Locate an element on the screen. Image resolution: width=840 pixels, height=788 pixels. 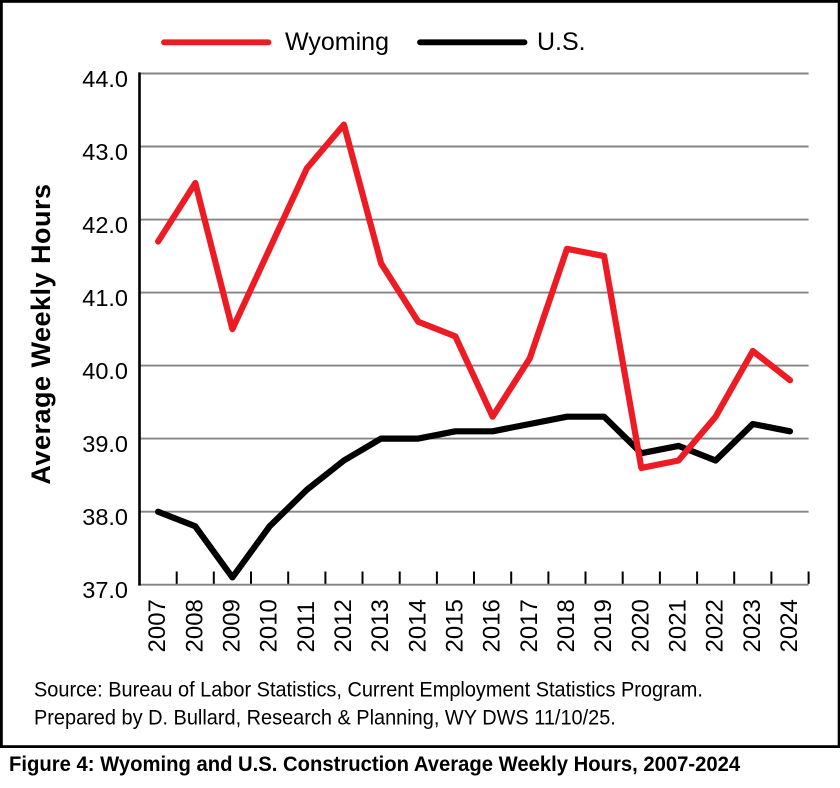
svg-text: 2015 is located at coordinates (454, 625).